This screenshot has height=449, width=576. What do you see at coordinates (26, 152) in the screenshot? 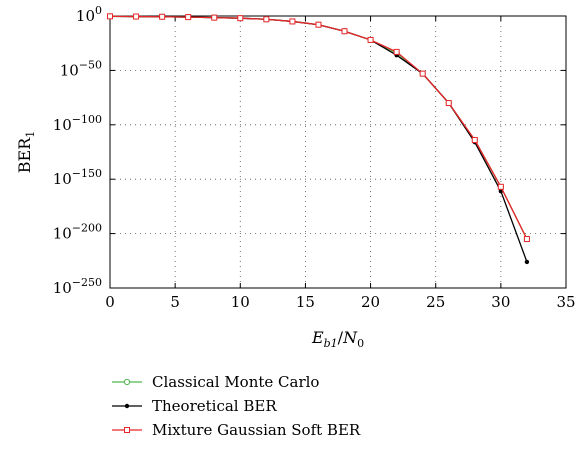
I see `y-axis-label: BER1` at bounding box center [26, 152].